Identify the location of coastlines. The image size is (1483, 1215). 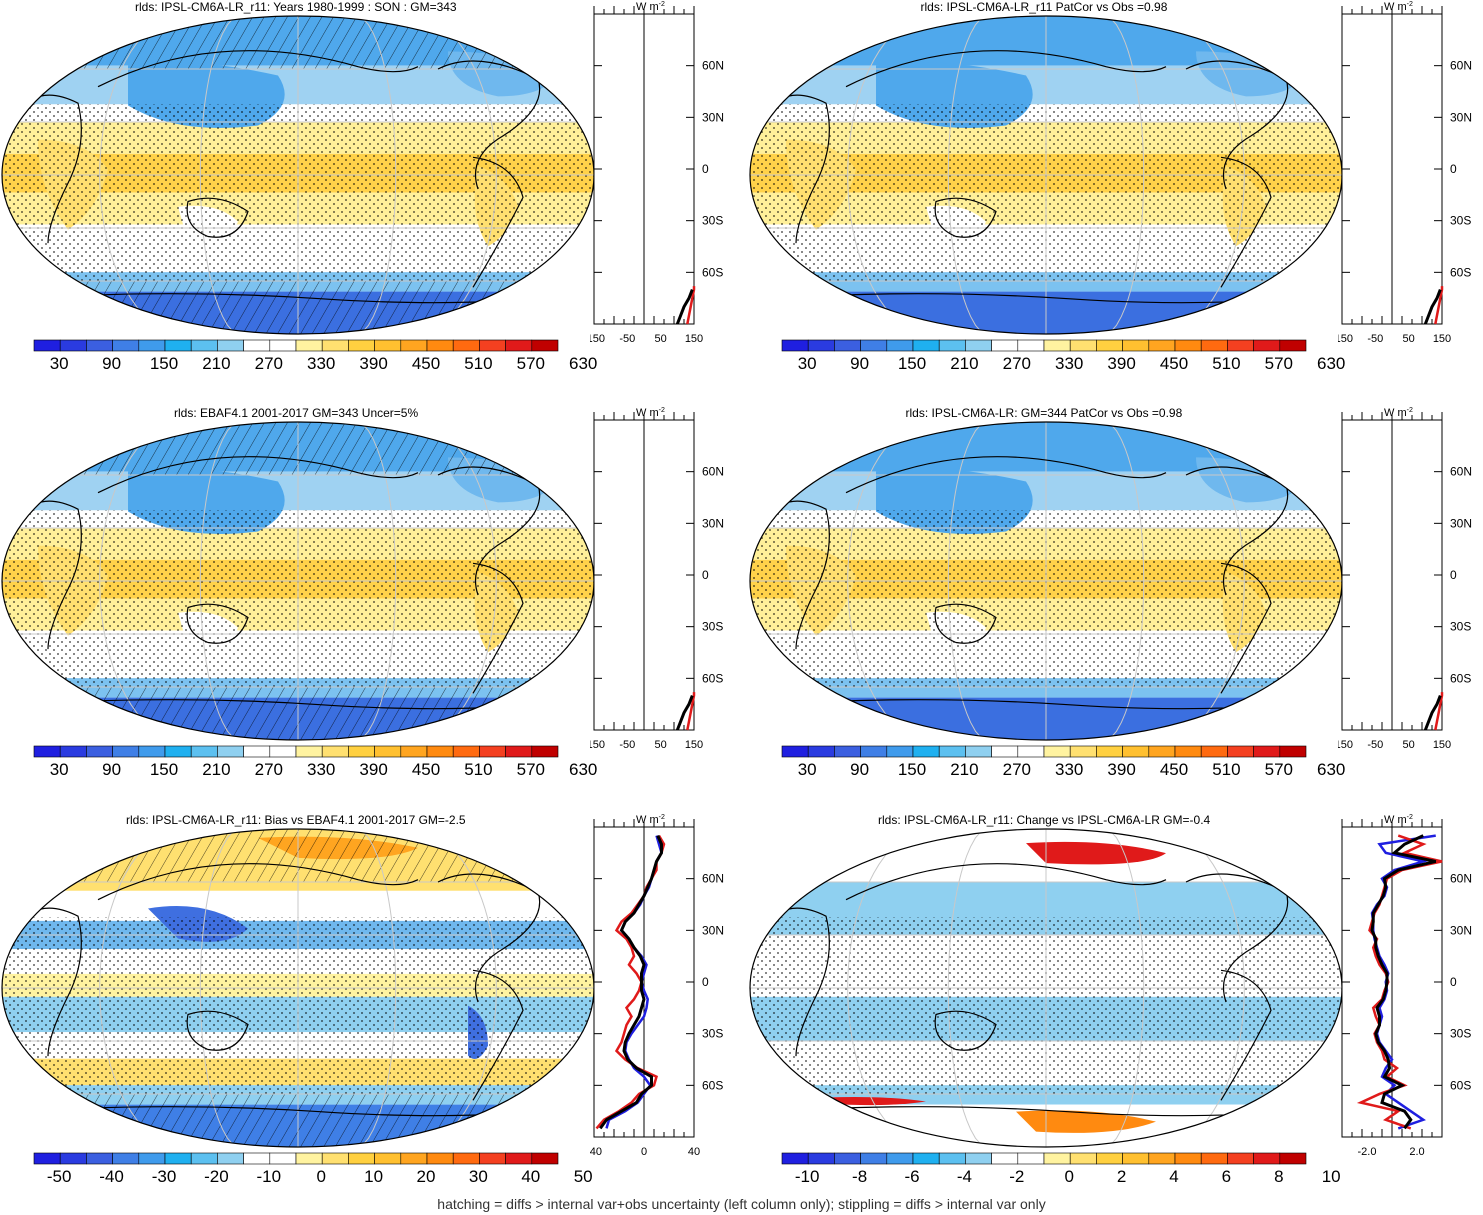
(1047, 177).